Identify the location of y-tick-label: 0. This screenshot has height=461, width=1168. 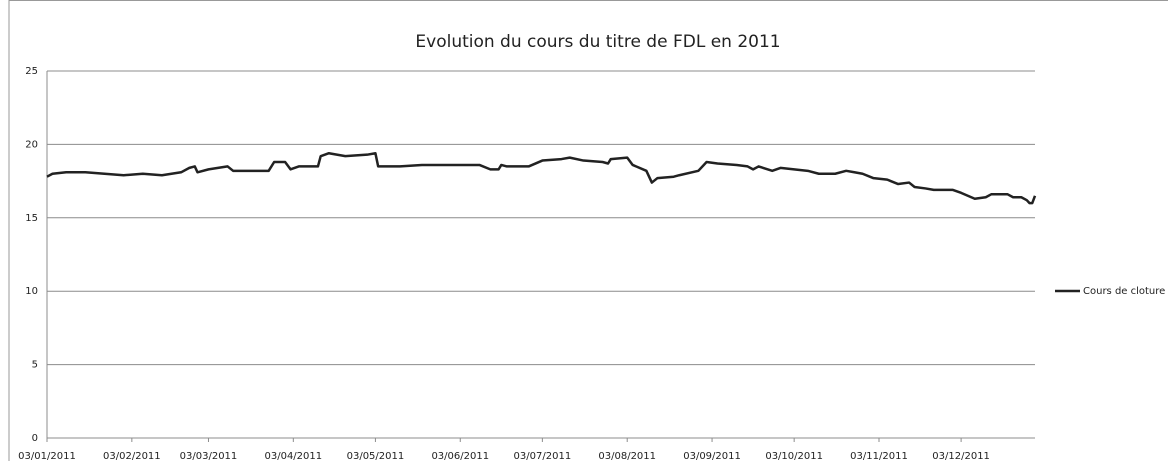
(35, 438).